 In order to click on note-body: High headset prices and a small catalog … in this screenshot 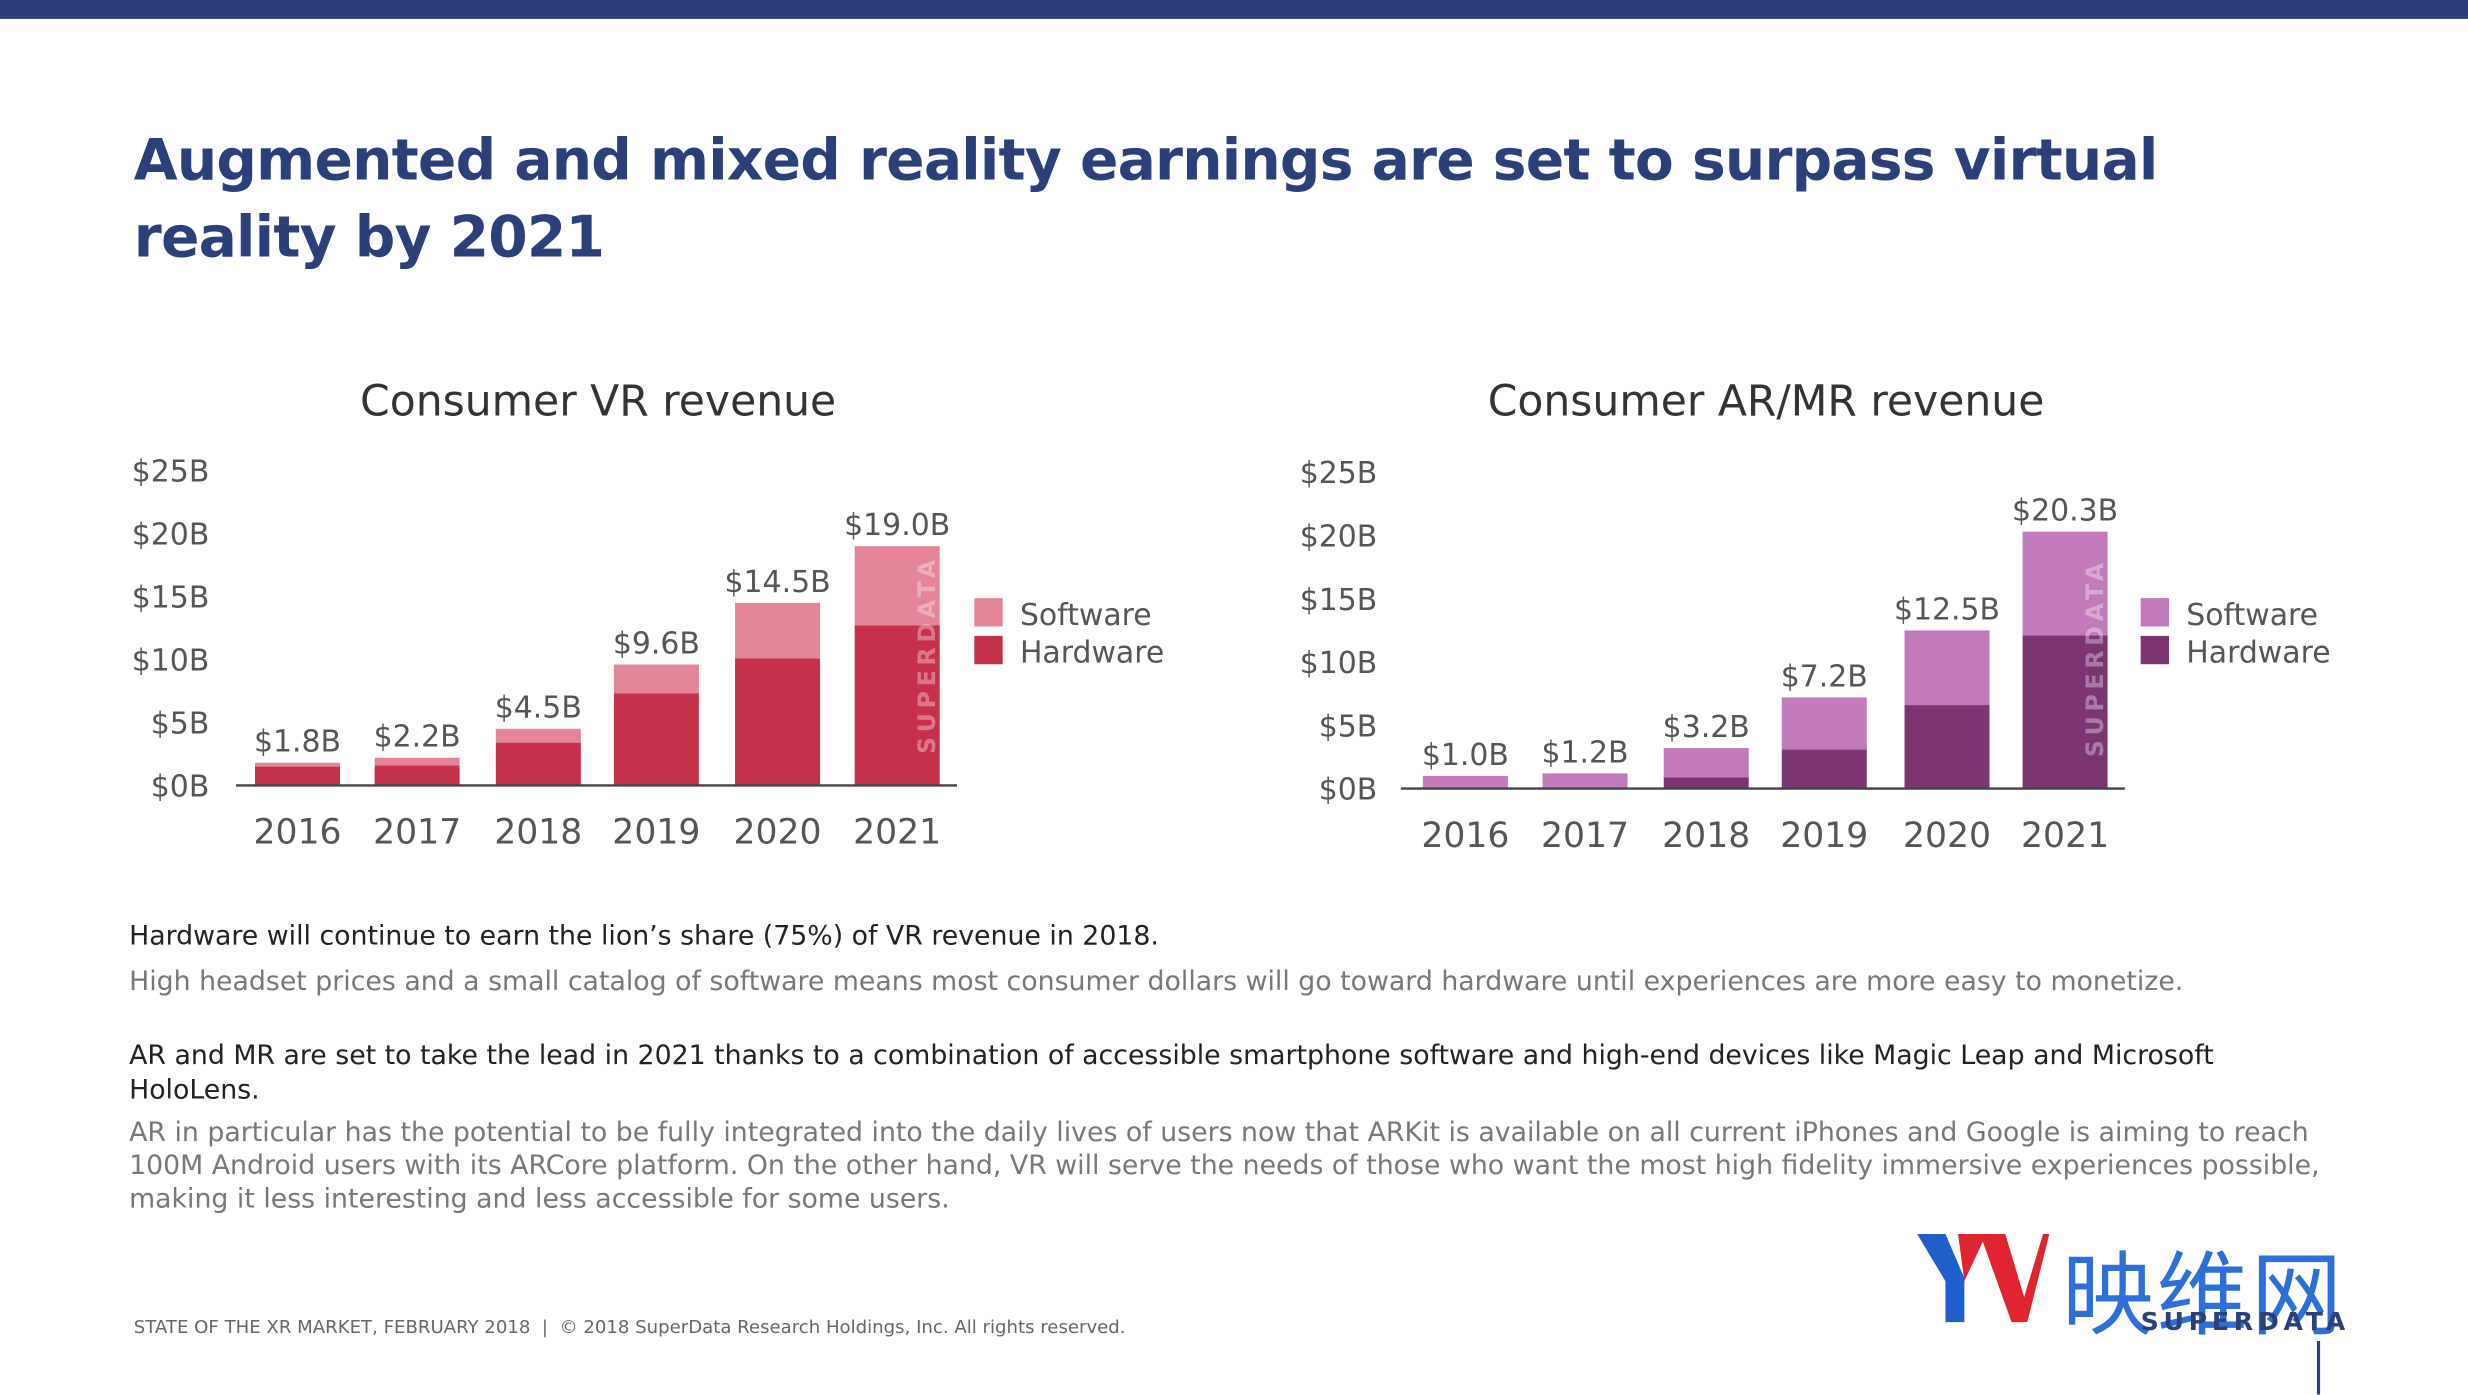, I will do `click(1156, 982)`.